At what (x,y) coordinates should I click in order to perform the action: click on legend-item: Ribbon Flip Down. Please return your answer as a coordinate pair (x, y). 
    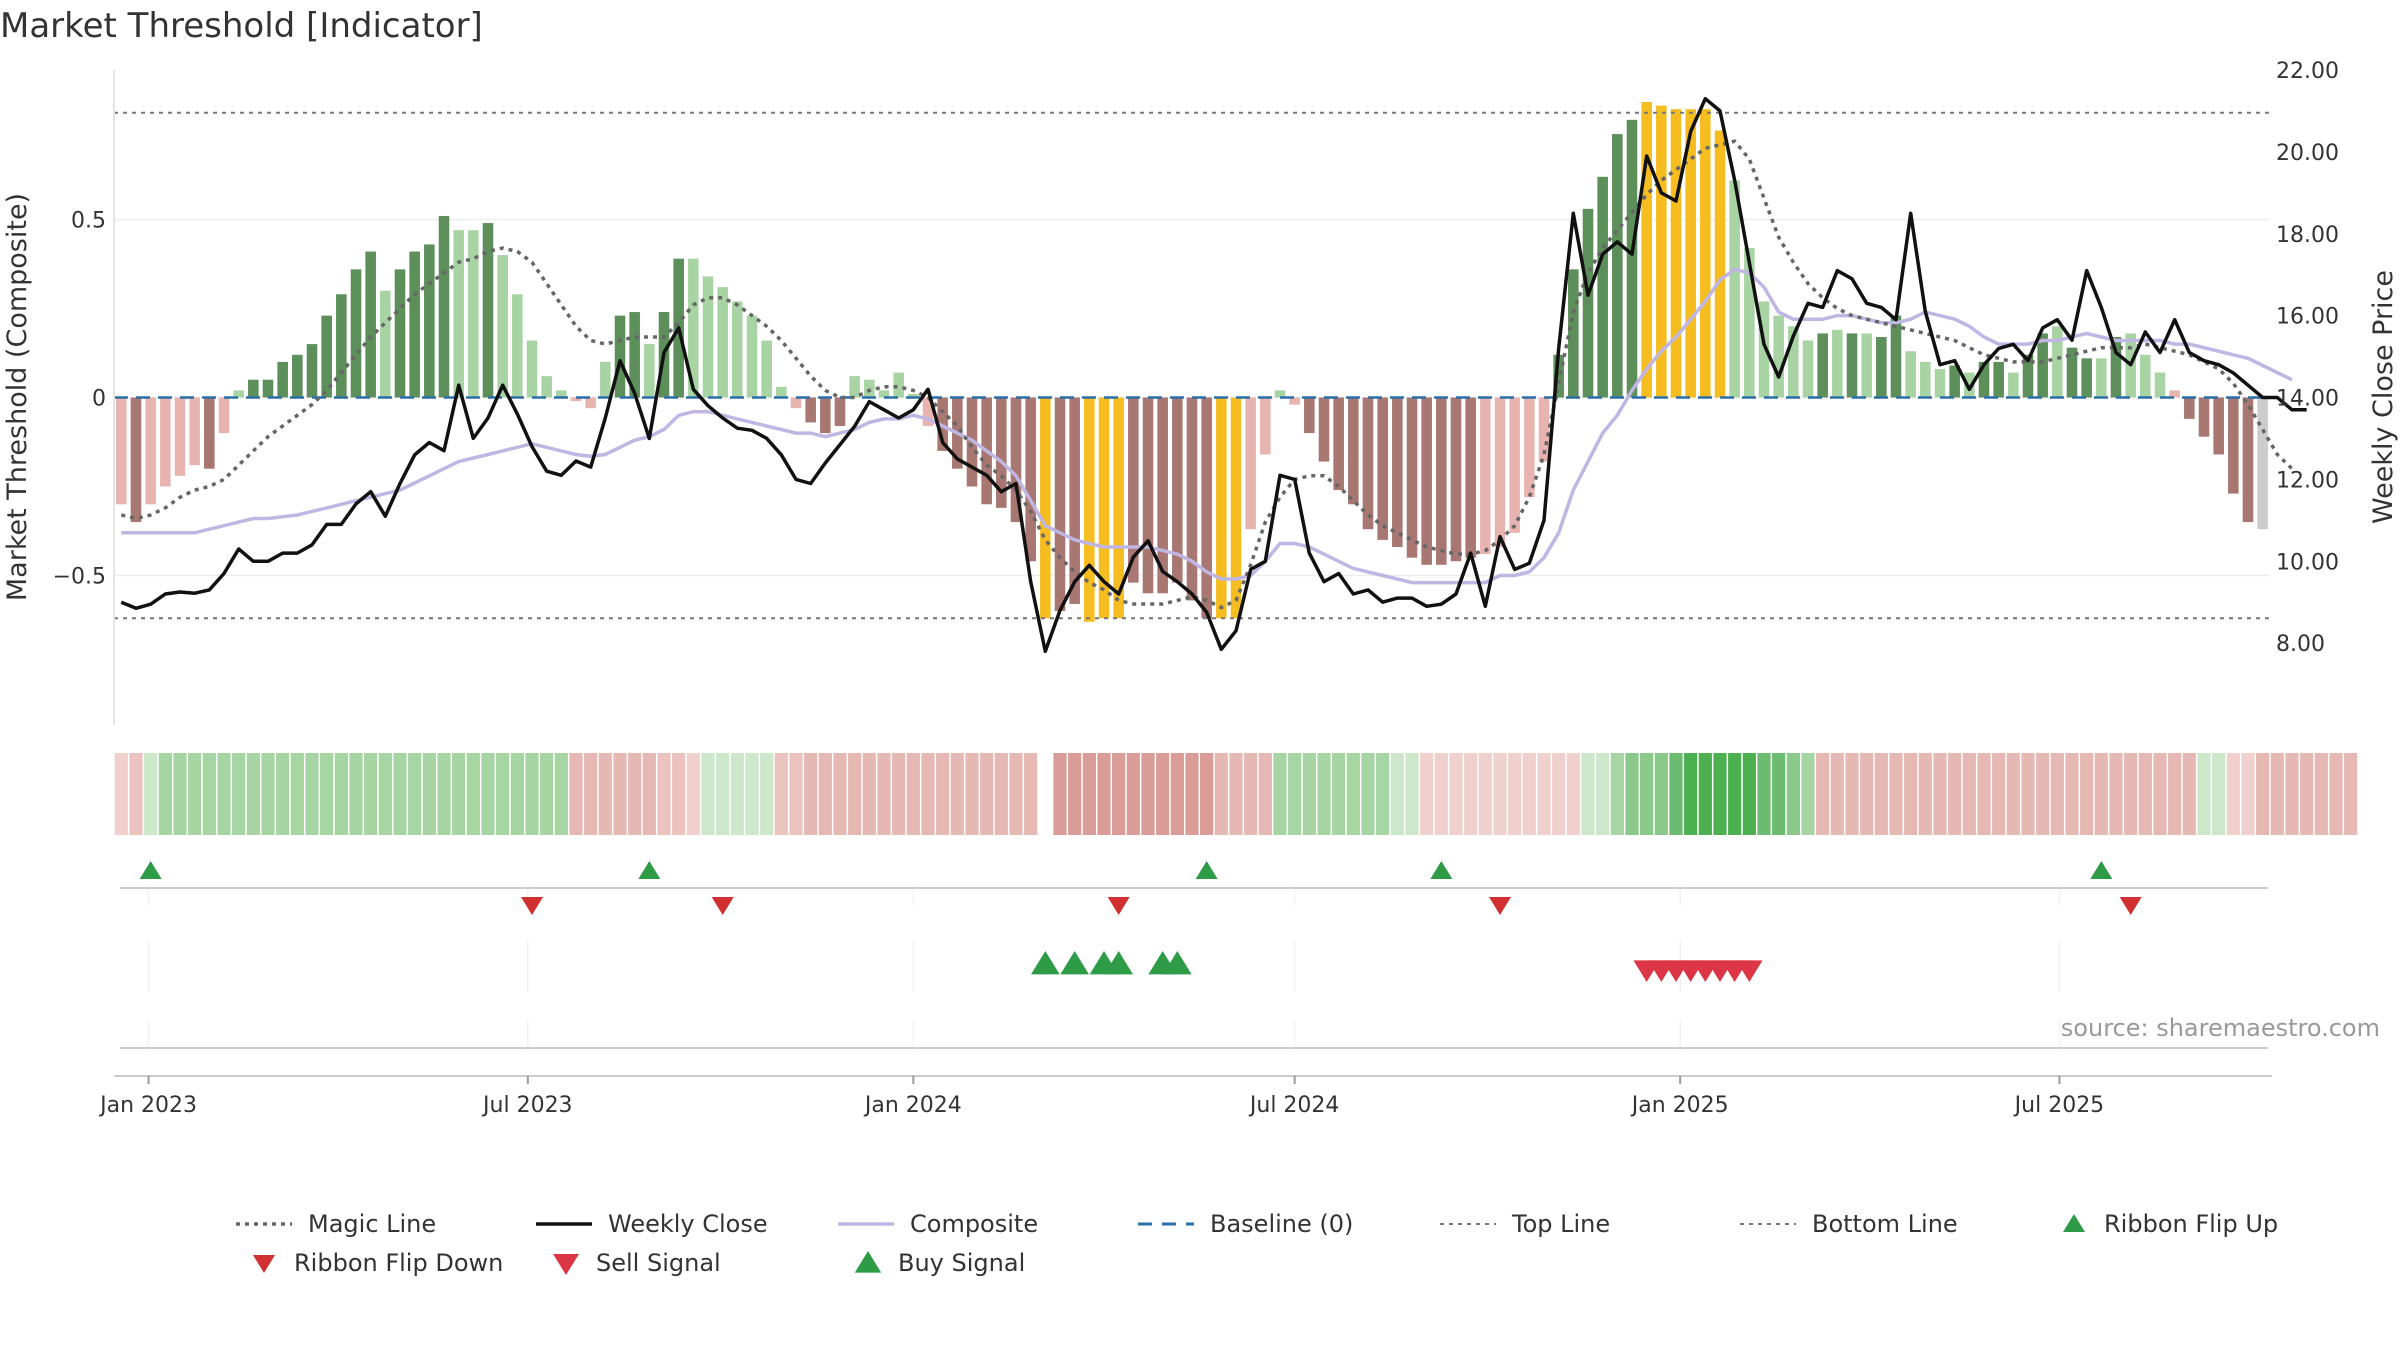
    Looking at the image, I should click on (378, 1263).